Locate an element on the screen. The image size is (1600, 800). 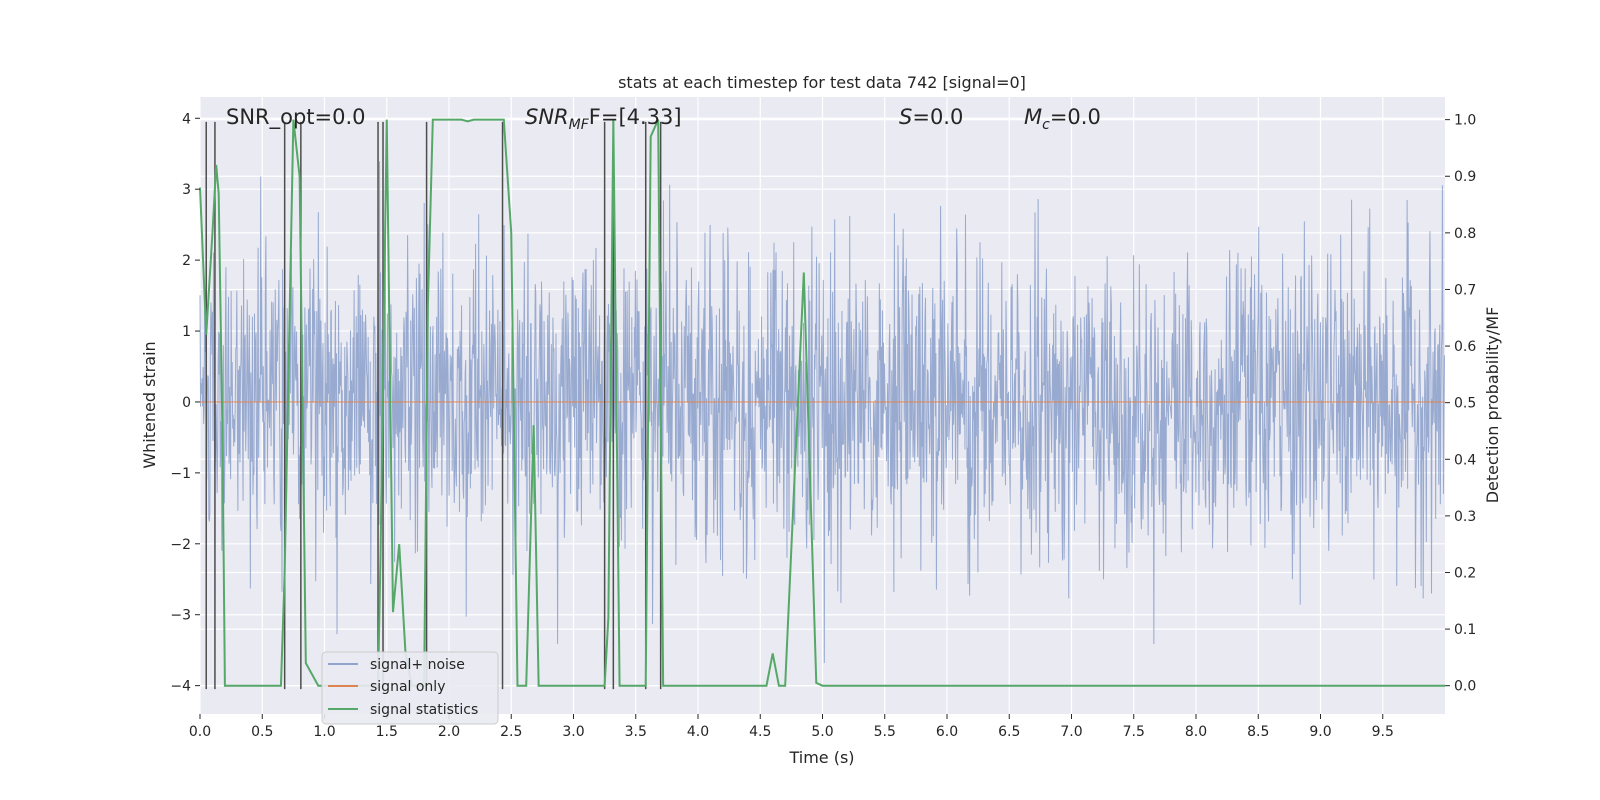
y-tick-label: −3 is located at coordinates (180, 616).